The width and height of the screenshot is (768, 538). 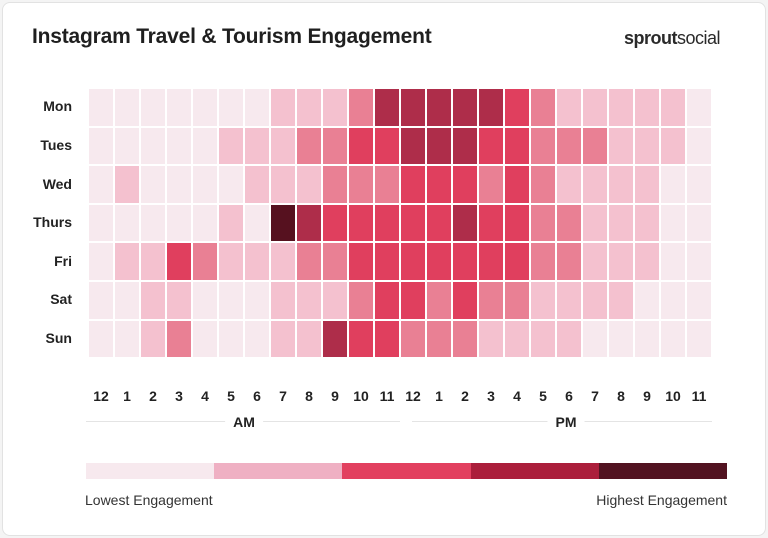 What do you see at coordinates (63, 260) in the screenshot?
I see `row-label-fri: Fri` at bounding box center [63, 260].